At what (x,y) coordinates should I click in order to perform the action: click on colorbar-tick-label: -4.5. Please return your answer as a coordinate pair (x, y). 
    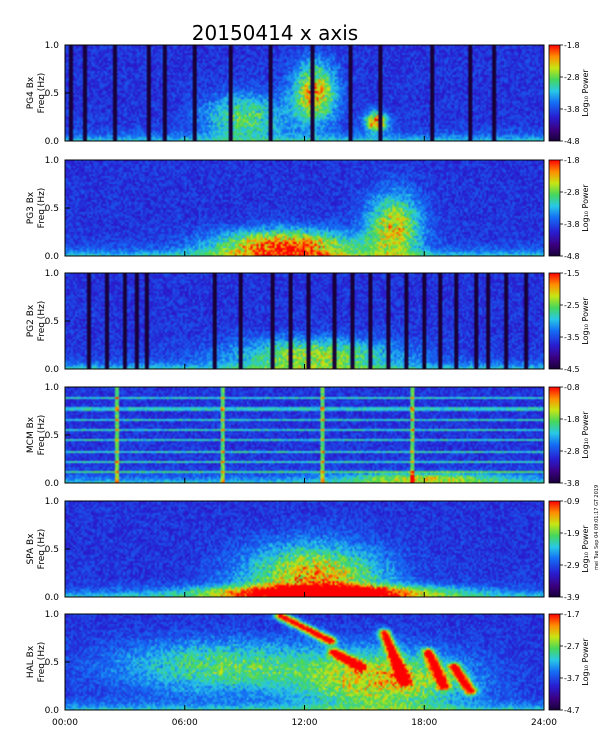
    Looking at the image, I should click on (572, 369).